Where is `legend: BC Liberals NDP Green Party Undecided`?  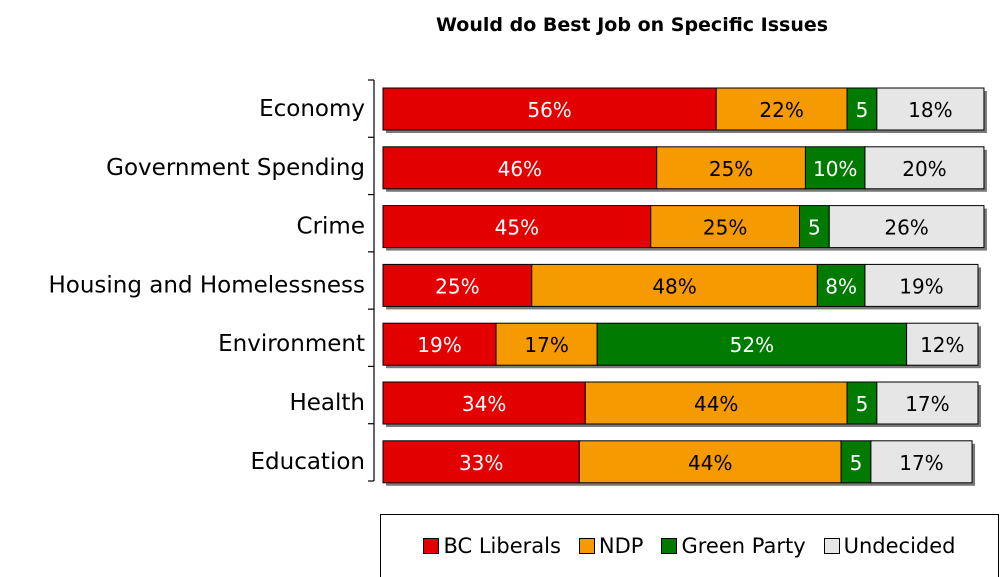
legend: BC Liberals NDP Green Party Undecided is located at coordinates (689, 545).